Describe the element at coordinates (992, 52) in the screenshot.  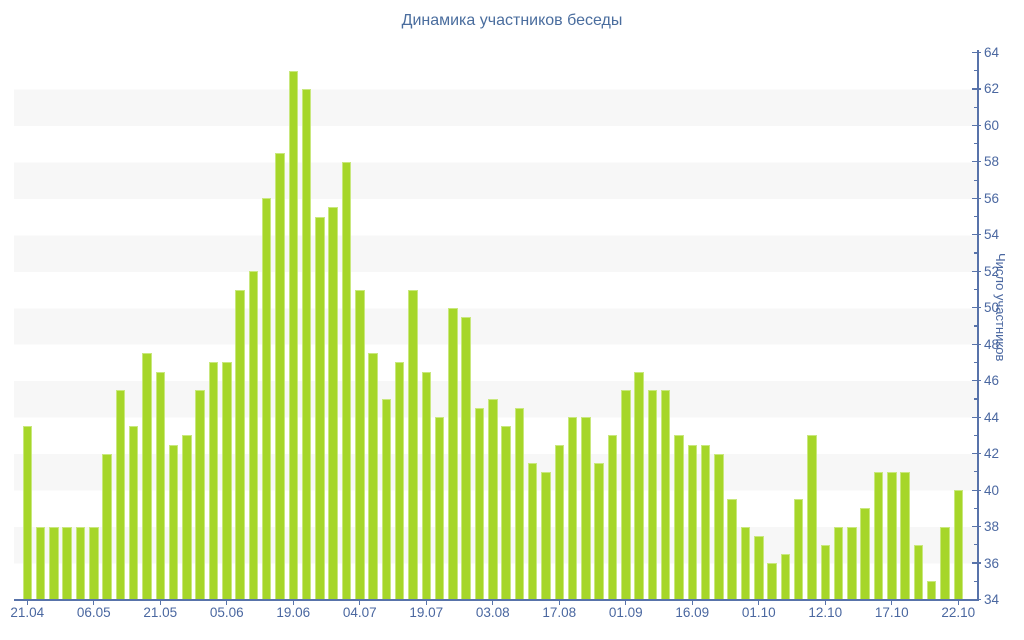
I see `y-tick-label: 64` at that location.